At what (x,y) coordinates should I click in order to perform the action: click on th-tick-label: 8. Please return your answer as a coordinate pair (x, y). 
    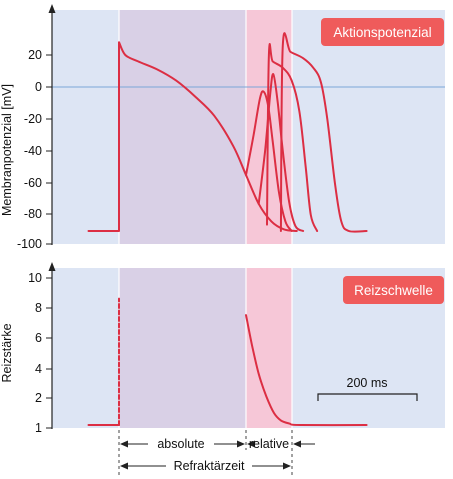
    Looking at the image, I should click on (38, 308).